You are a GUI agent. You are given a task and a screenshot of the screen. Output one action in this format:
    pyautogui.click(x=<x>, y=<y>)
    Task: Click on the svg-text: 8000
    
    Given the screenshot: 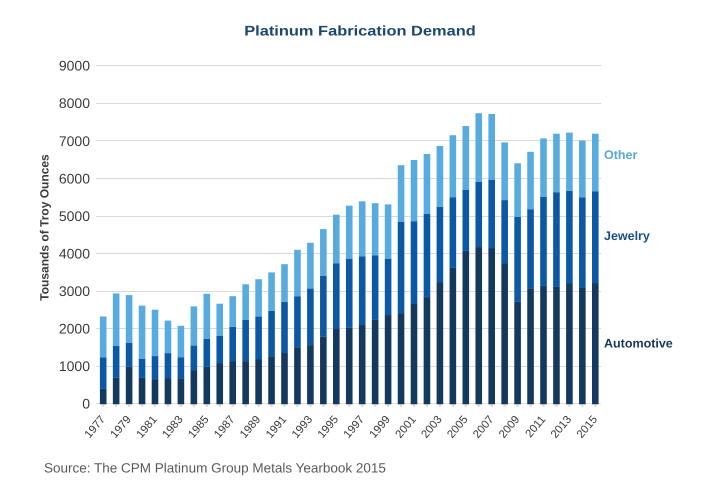 What is the action you would take?
    pyautogui.click(x=74, y=103)
    